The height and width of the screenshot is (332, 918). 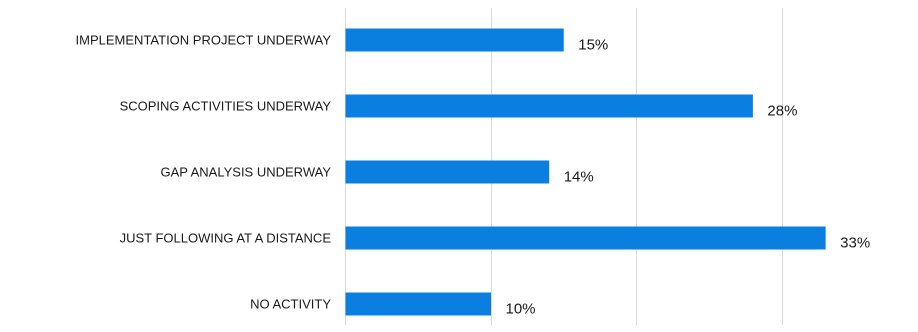 I want to click on data-label-0: 15%, so click(x=593, y=45).